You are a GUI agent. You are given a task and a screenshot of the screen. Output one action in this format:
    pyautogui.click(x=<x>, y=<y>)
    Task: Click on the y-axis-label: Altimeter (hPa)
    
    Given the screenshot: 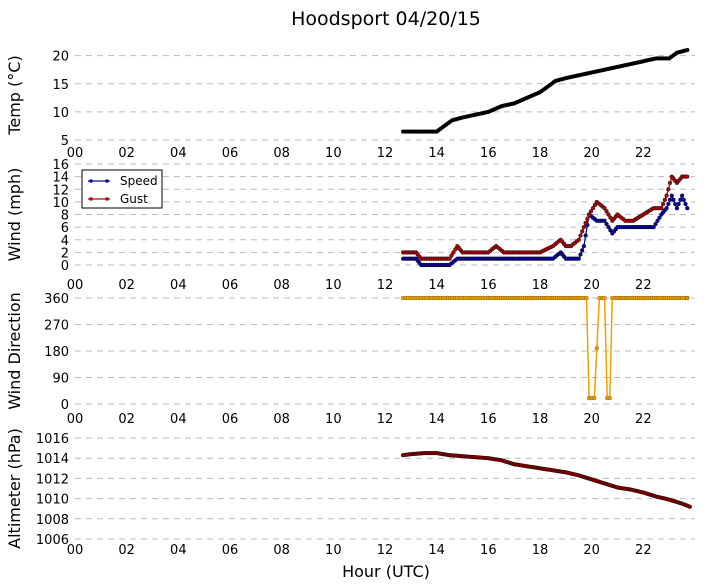 What is the action you would take?
    pyautogui.click(x=14, y=488)
    